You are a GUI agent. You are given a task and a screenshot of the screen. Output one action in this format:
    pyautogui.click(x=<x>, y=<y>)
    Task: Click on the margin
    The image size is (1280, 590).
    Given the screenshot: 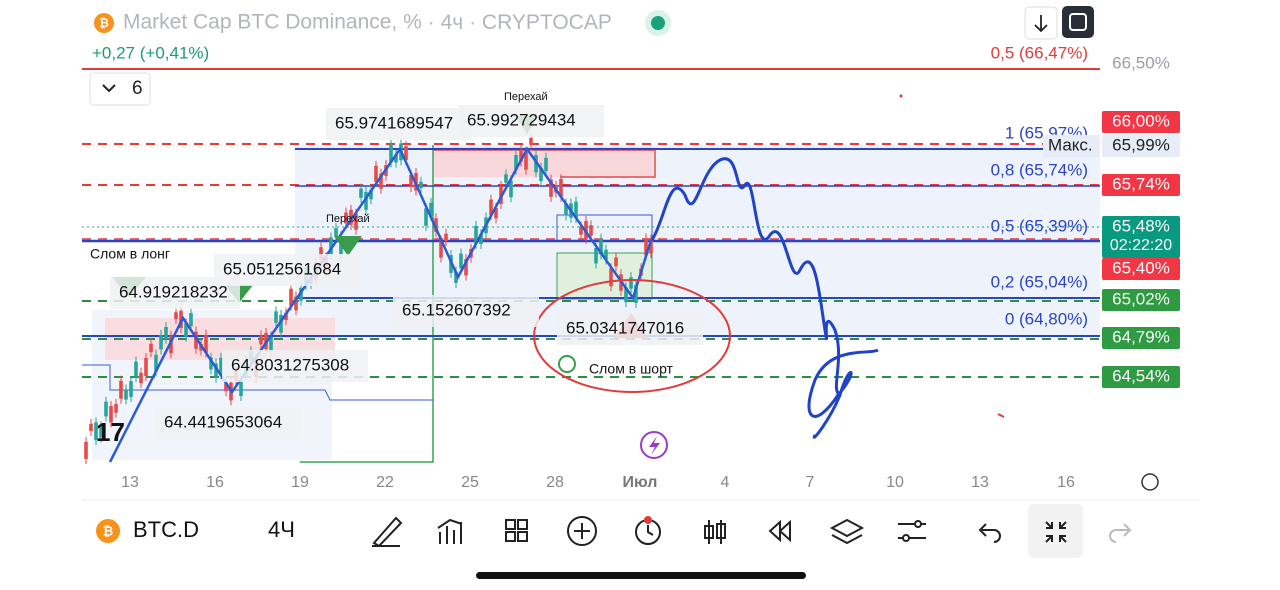 What is the action you would take?
    pyautogui.click(x=1240, y=295)
    